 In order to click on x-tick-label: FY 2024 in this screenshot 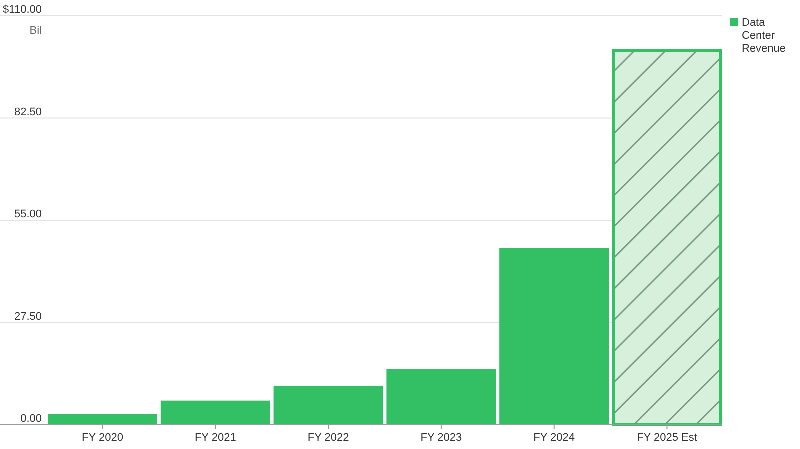, I will do `click(555, 438)`.